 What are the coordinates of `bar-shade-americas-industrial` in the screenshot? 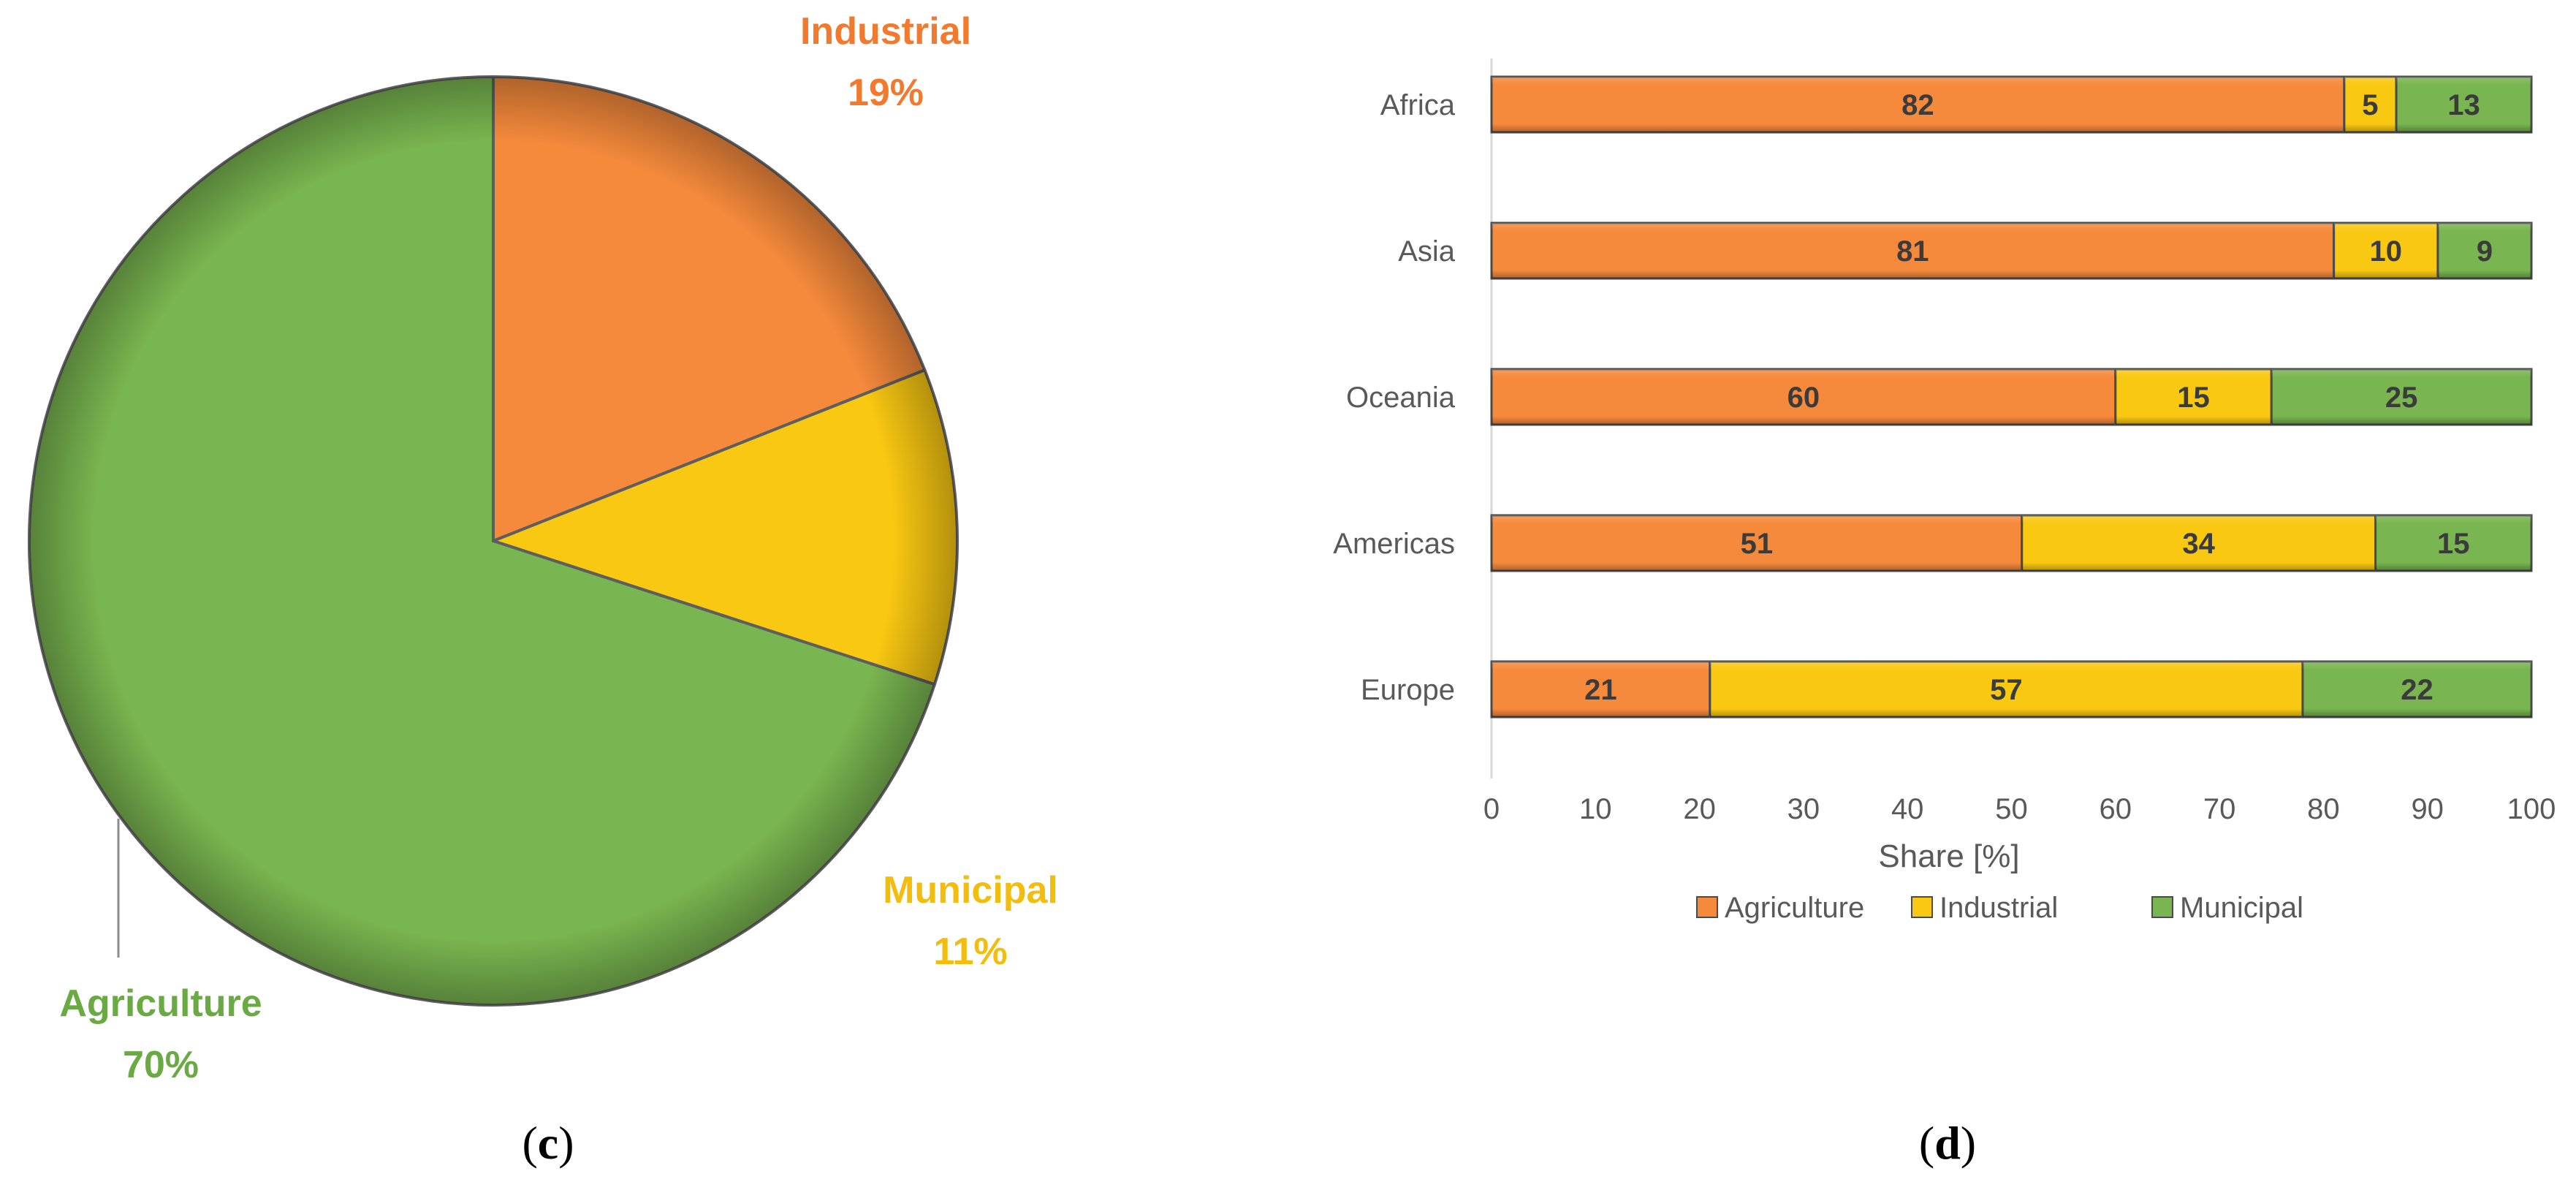 It's located at (2198, 543).